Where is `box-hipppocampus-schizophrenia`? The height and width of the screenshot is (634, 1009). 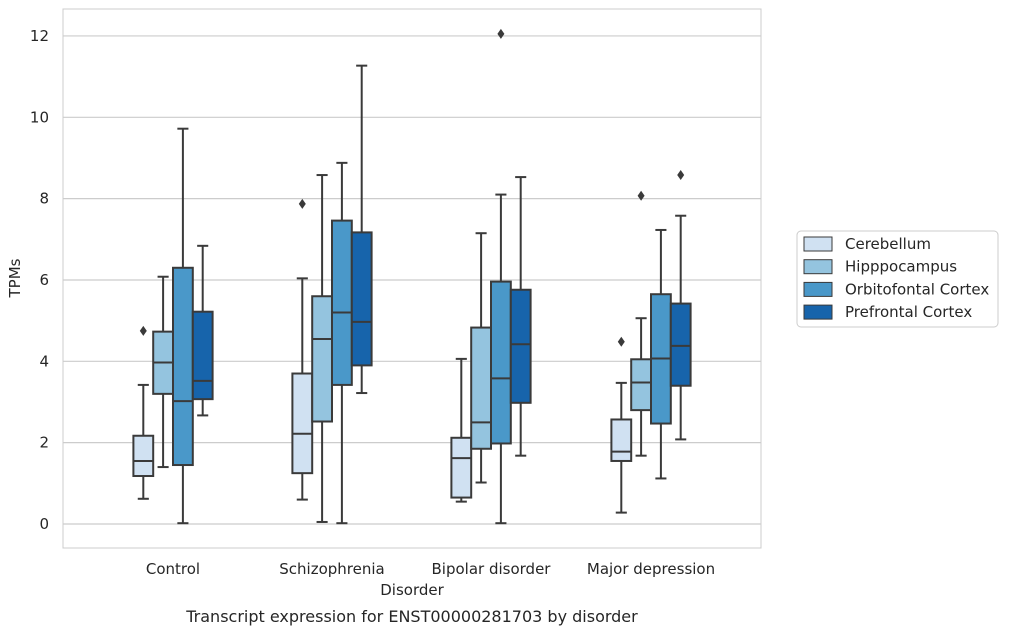 box-hipppocampus-schizophrenia is located at coordinates (322, 348).